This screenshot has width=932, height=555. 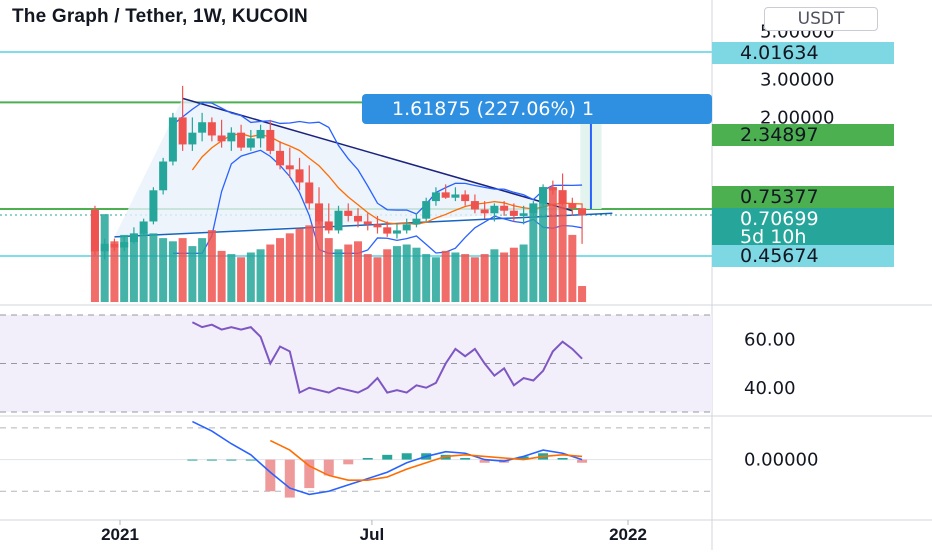 What do you see at coordinates (803, 237) in the screenshot?
I see `price-label-countdown: 5d 10h` at bounding box center [803, 237].